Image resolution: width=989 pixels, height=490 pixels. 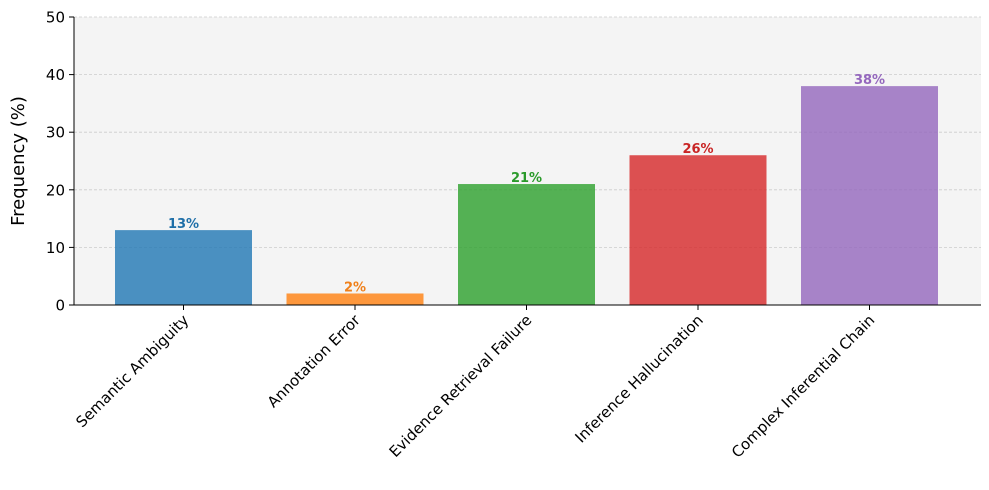 I want to click on y-axis-label: Frequency (%), so click(x=18, y=161).